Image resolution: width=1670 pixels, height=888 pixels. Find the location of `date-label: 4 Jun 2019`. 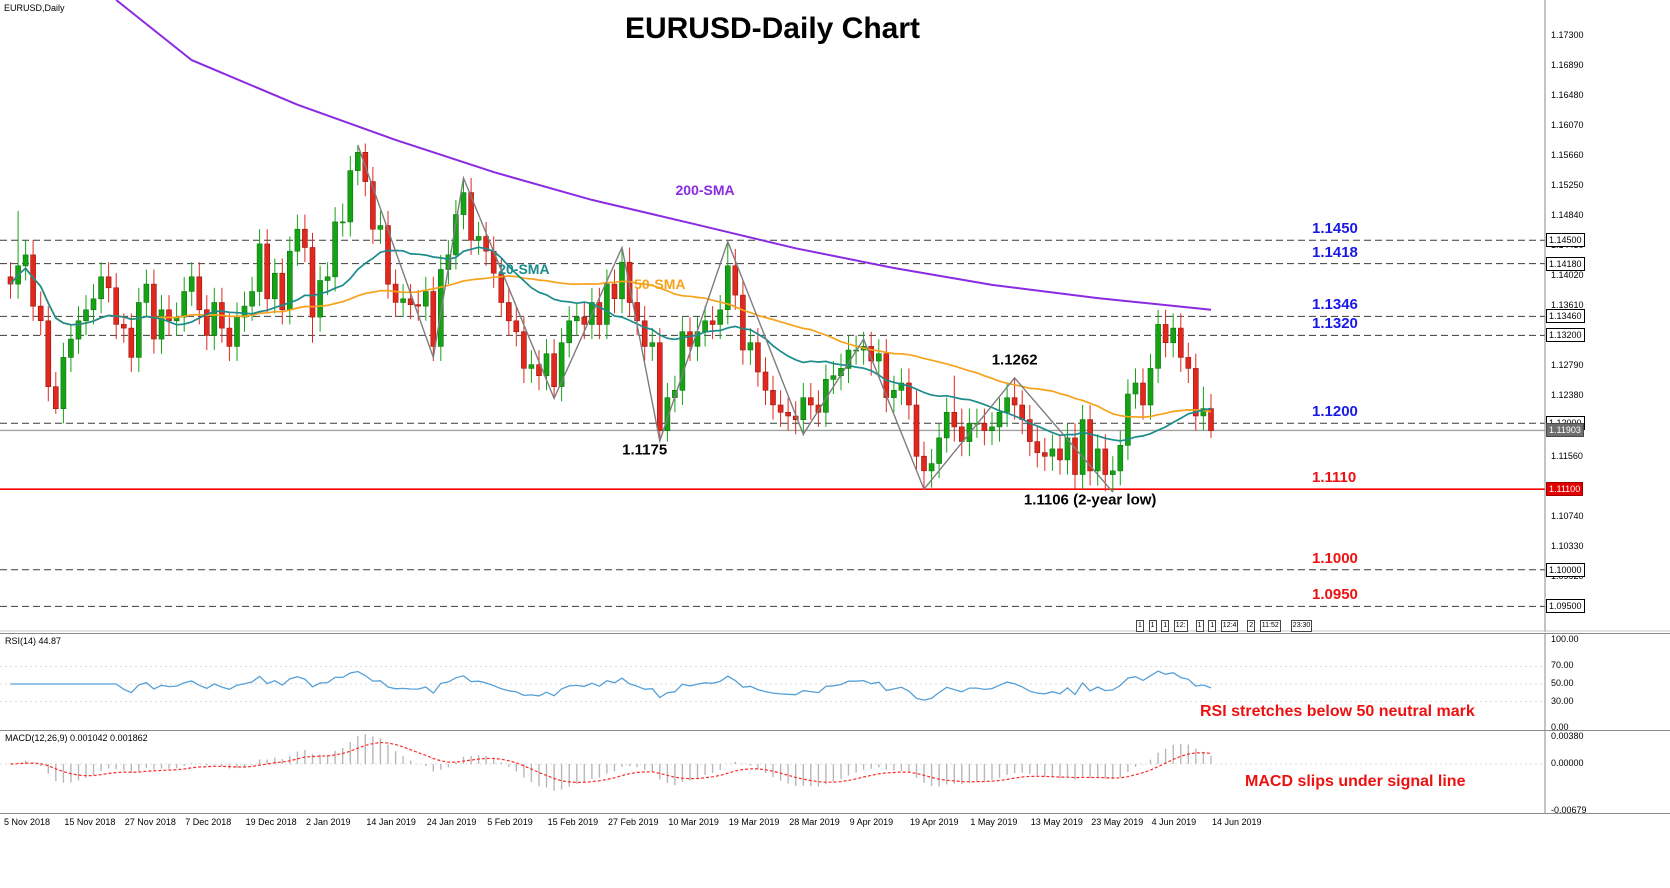

date-label: 4 Jun 2019 is located at coordinates (1174, 822).